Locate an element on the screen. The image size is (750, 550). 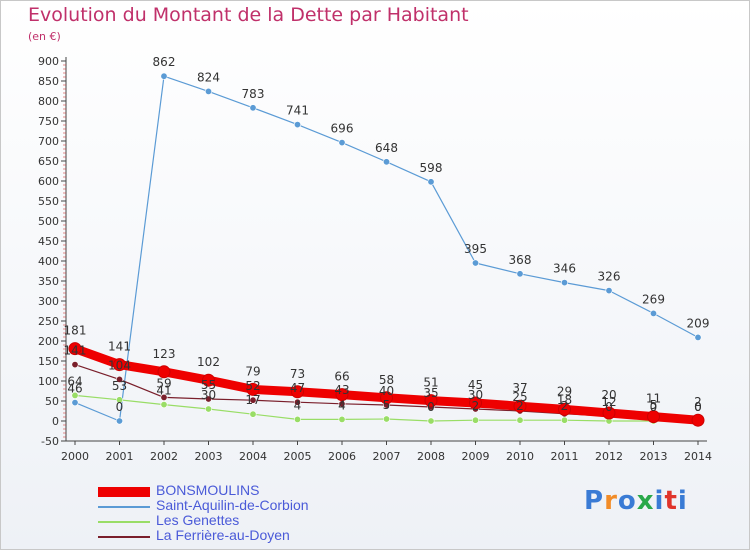
x-tick-label: 2000 is located at coordinates (75, 456).